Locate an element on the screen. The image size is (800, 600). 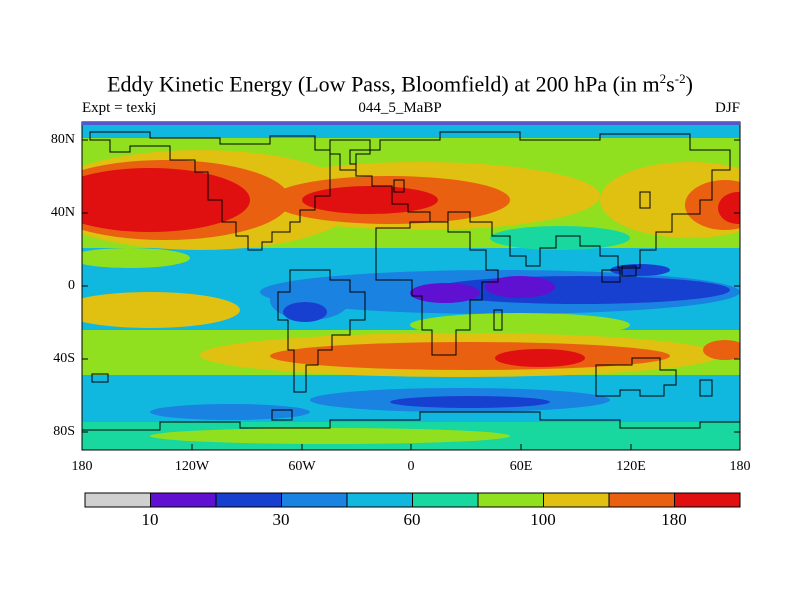
coast-japan is located at coordinates (645, 200).